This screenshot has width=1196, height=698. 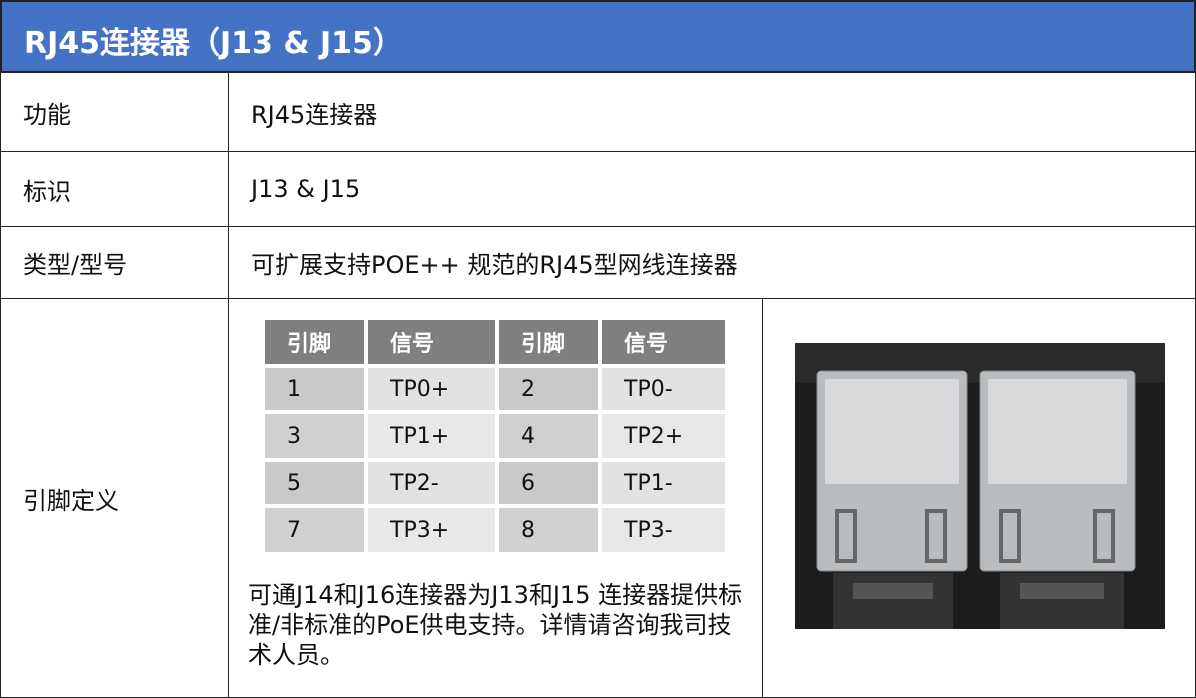 I want to click on pin-cell: TP3+, so click(x=431, y=530).